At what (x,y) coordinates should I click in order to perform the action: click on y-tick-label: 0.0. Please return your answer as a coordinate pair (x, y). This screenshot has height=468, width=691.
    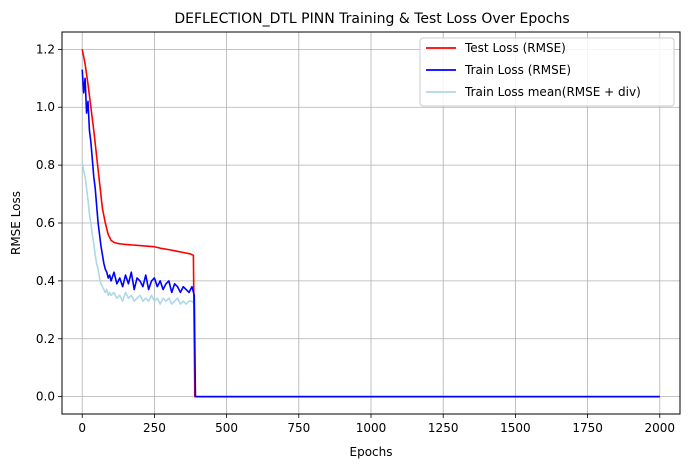
    Looking at the image, I should click on (45, 397).